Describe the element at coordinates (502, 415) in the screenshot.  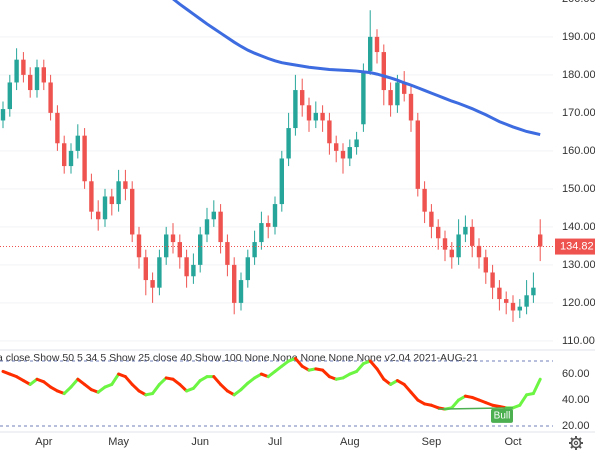
I see `divergence-label: Bull` at that location.